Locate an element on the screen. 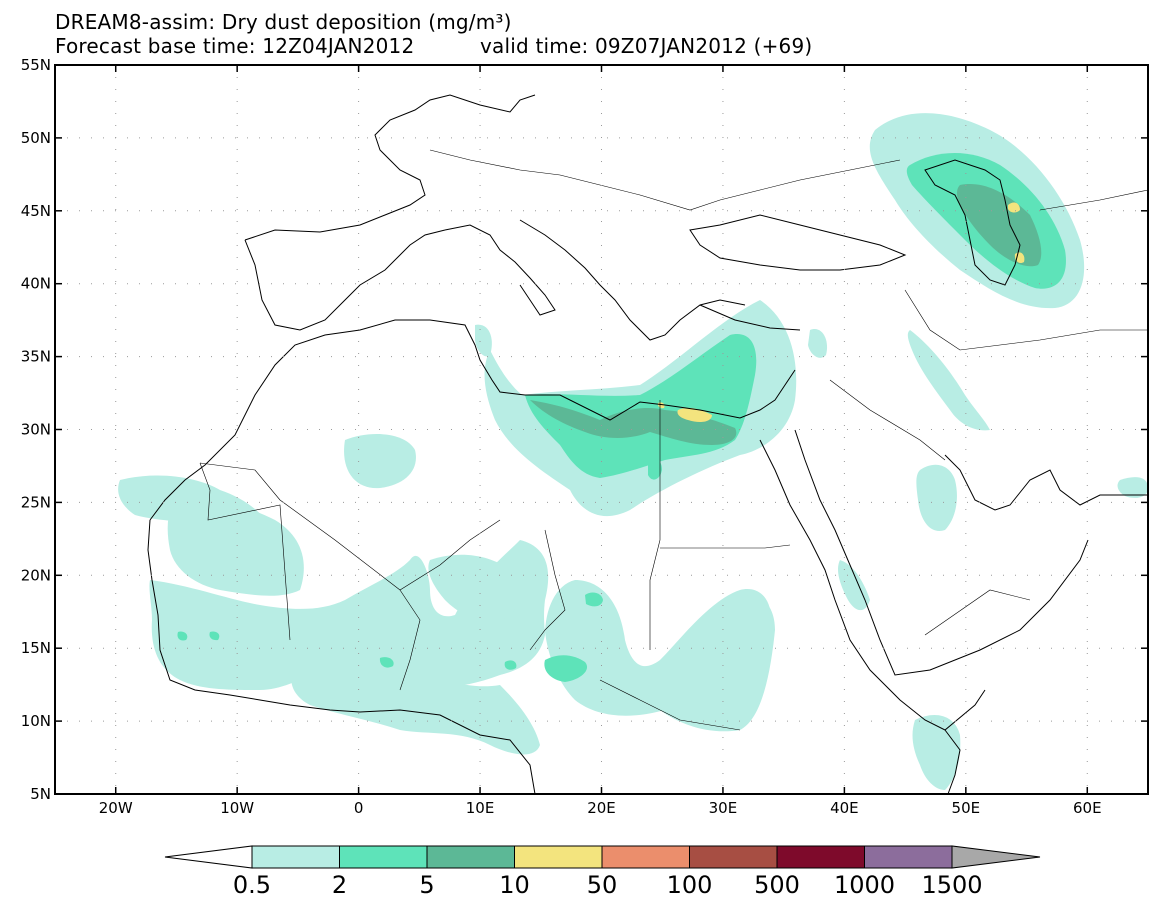 This screenshot has height=907, width=1165. coast-black-sea is located at coordinates (798, 242).